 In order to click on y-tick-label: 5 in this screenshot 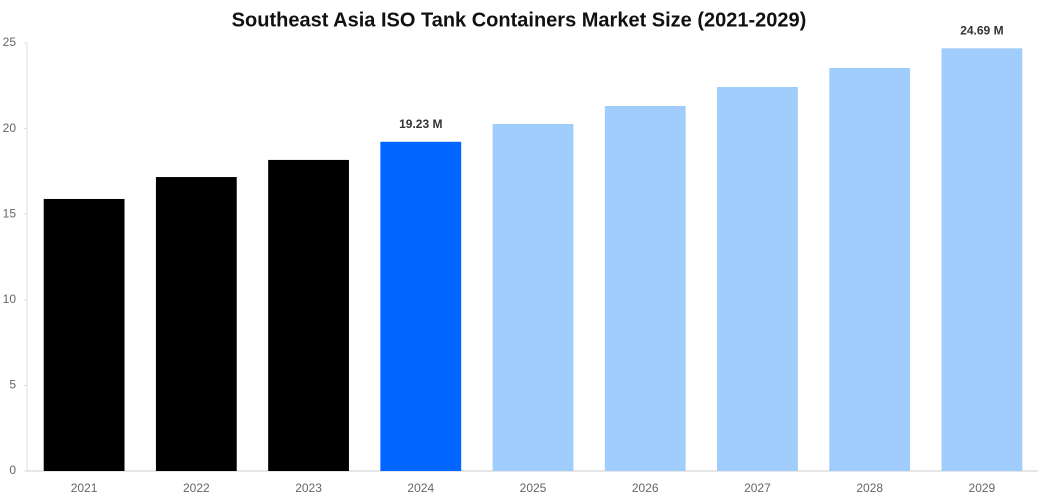, I will do `click(12, 385)`.